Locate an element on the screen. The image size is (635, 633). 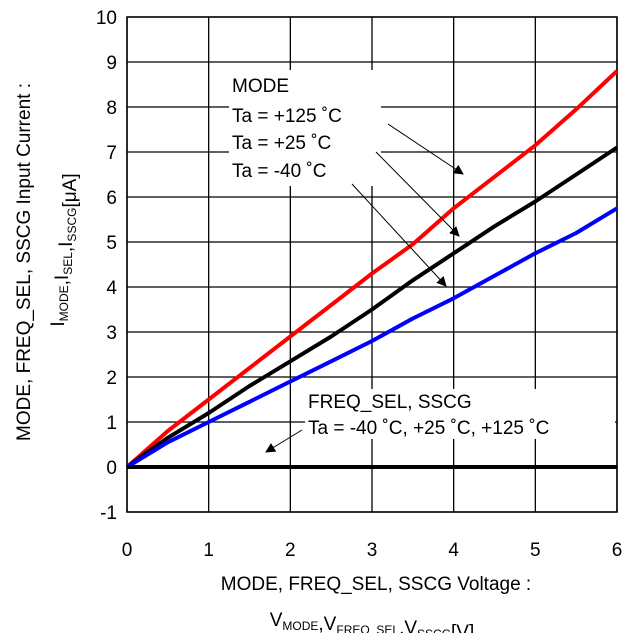
y-tick-label: 7 is located at coordinates (111, 153).